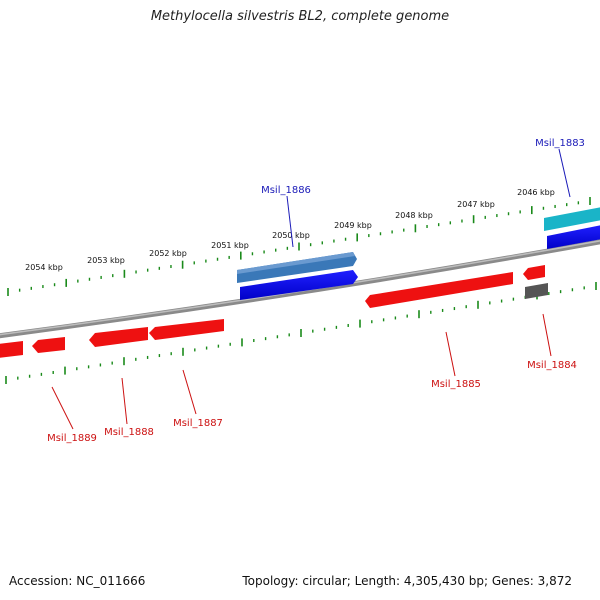 The width and height of the screenshot is (600, 600). What do you see at coordinates (456, 384) in the screenshot?
I see `gene-label-msil-1885: Msil_1885` at bounding box center [456, 384].